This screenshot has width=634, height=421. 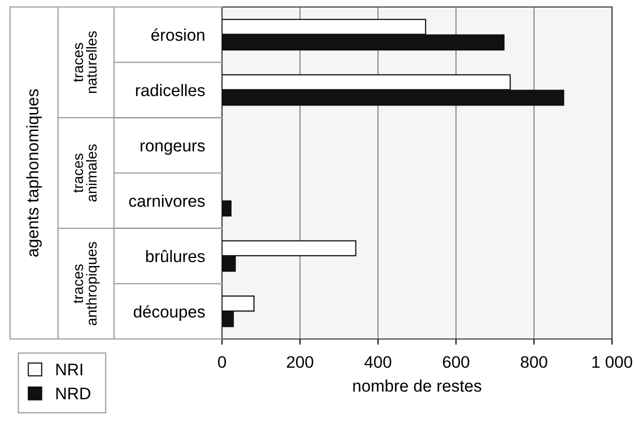 I want to click on y-tick-label: radicelles, so click(x=170, y=90).